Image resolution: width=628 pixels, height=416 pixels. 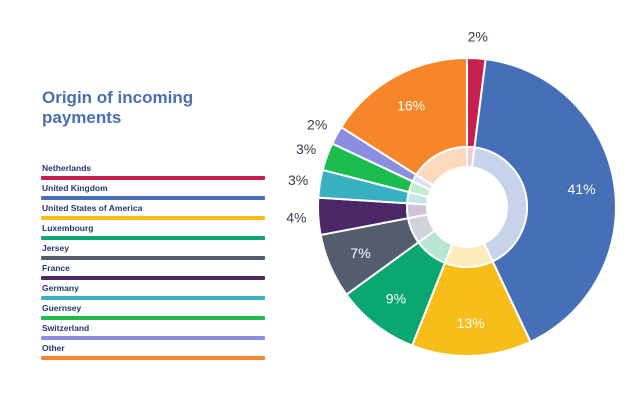 What do you see at coordinates (60, 288) in the screenshot?
I see `legend-label: Germany` at bounding box center [60, 288].